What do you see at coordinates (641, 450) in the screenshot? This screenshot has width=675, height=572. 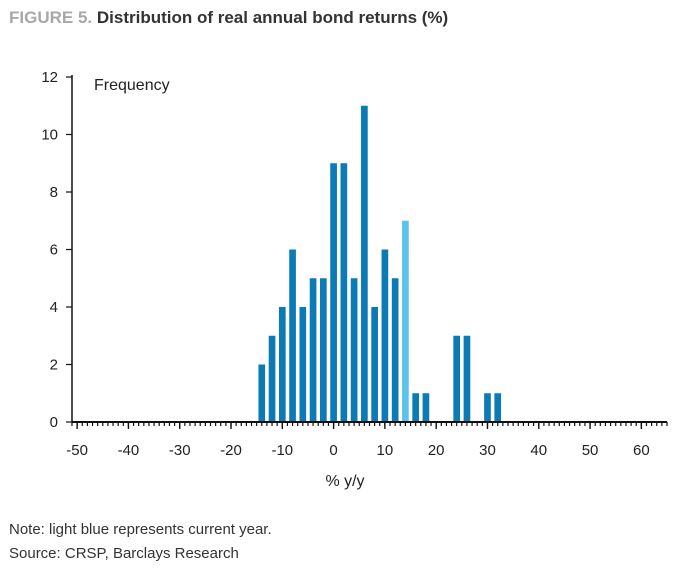 I see `x-tick-label: 60` at bounding box center [641, 450].